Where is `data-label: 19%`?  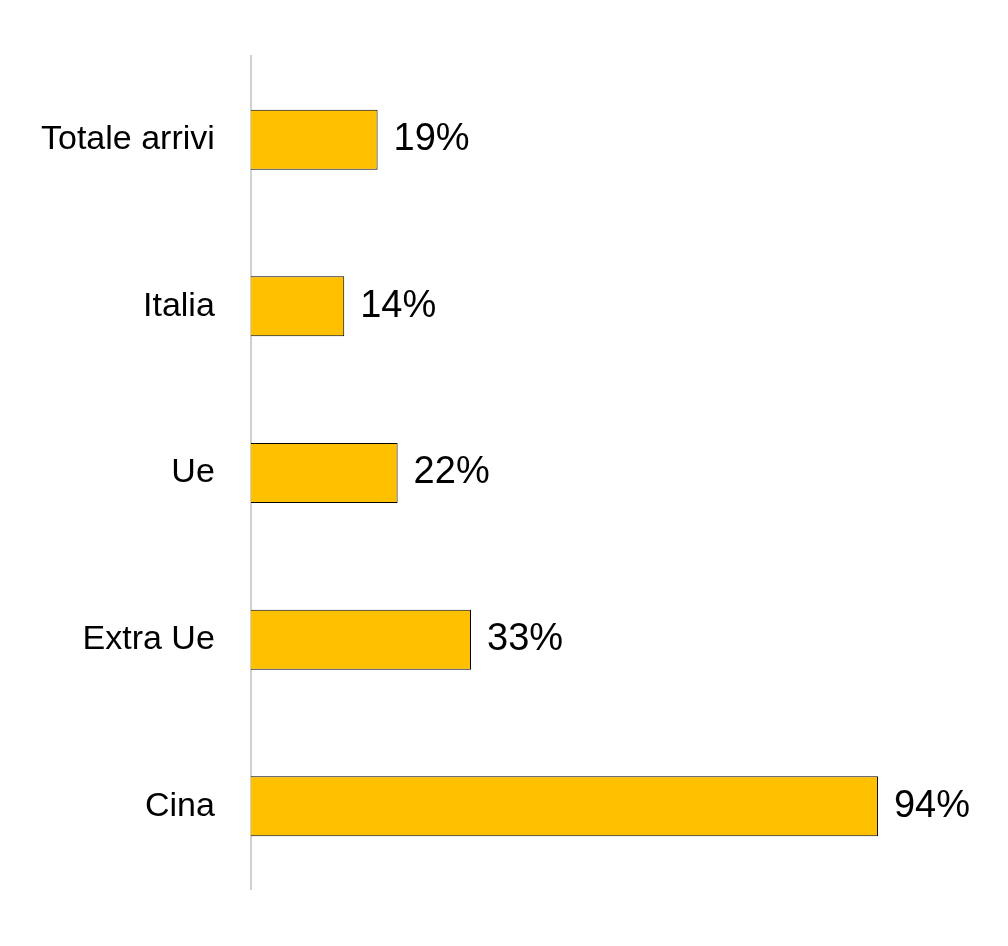 data-label: 19% is located at coordinates (431, 137).